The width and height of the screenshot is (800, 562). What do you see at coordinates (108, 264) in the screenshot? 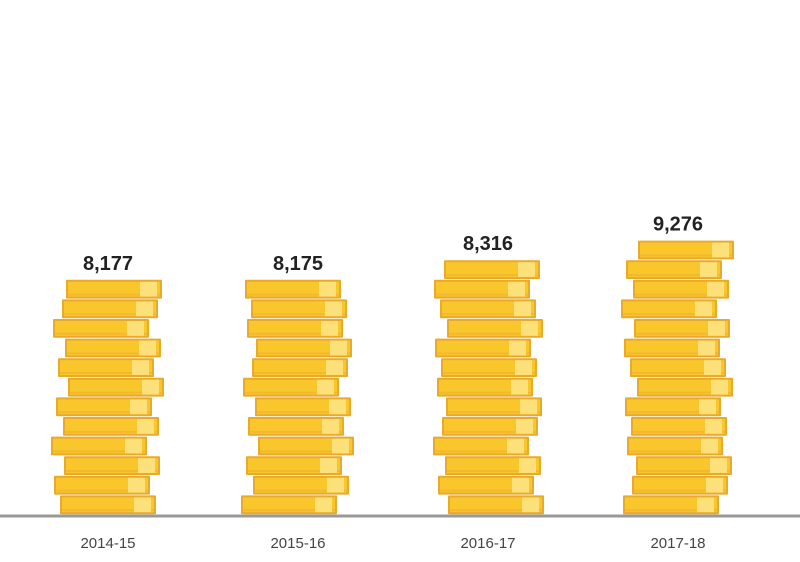
I see `value-label: 8,177` at bounding box center [108, 264].